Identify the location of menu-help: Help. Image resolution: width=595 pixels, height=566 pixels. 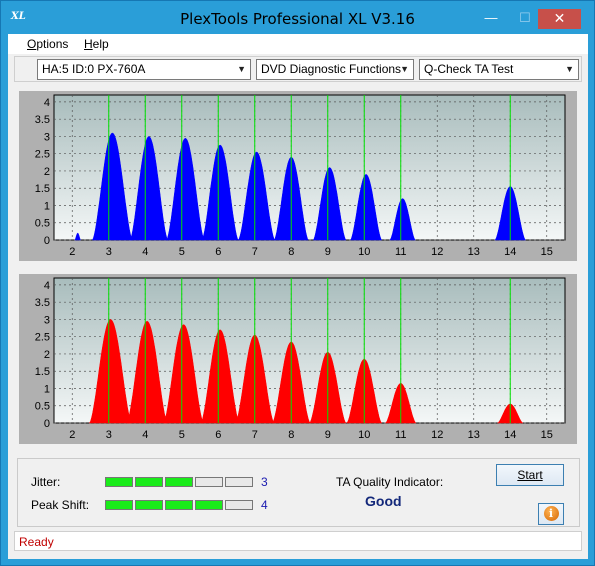
(96, 44).